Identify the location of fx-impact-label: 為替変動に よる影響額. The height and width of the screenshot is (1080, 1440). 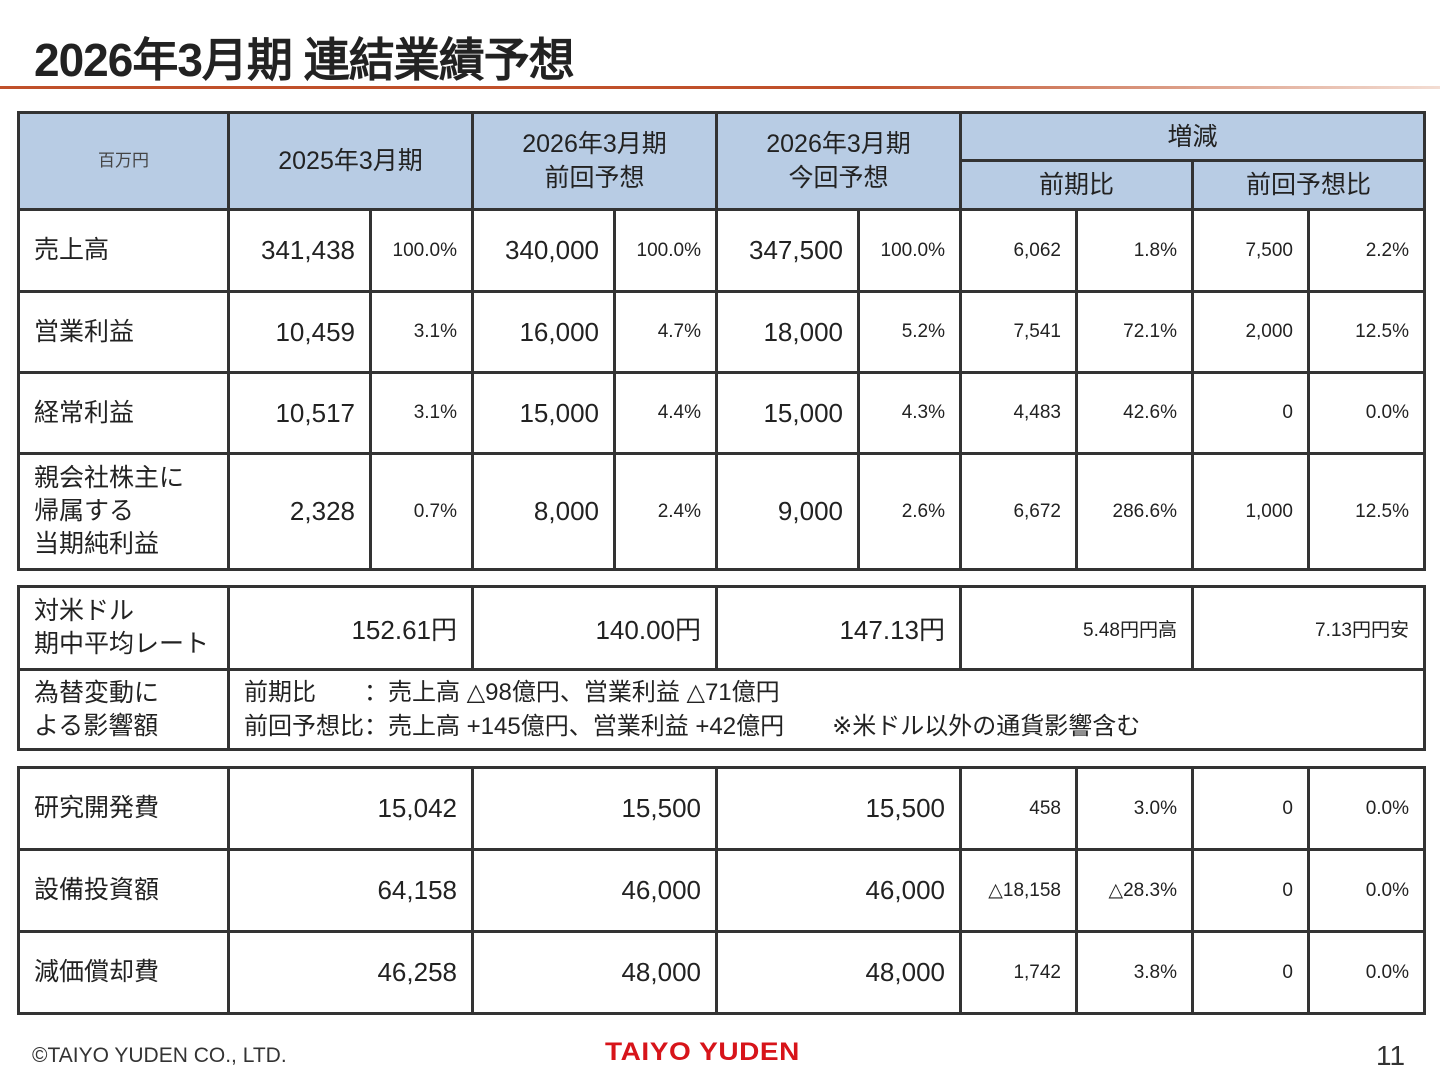
(123, 709).